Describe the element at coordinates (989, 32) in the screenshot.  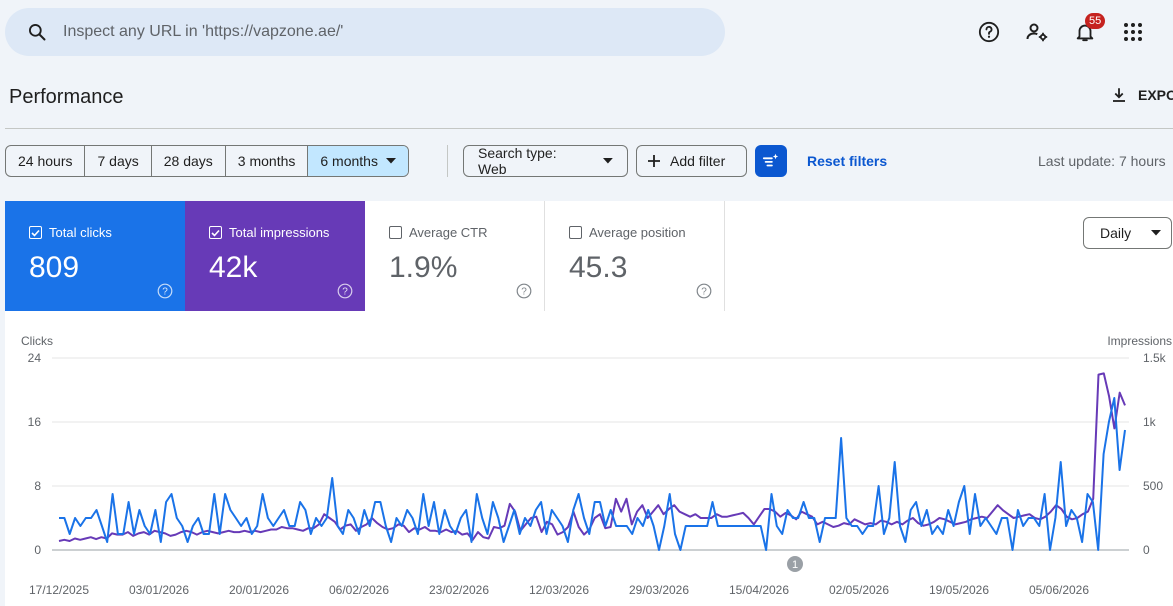
I see `help-icon` at that location.